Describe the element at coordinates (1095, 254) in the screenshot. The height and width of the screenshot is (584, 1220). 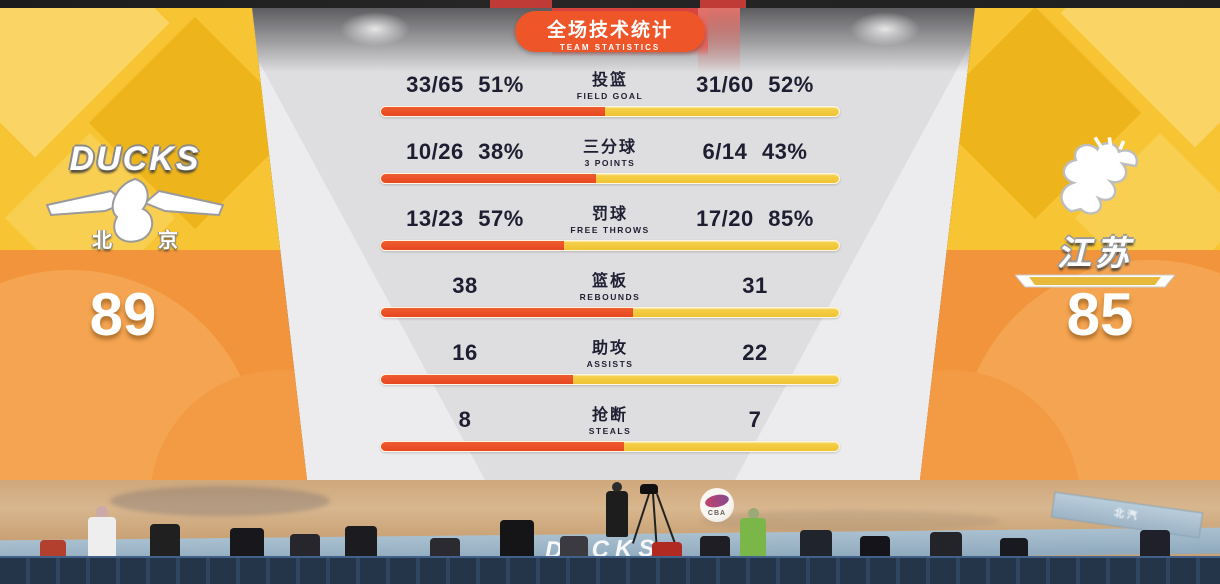
I see `away-logo-wordmark: 江苏` at that location.